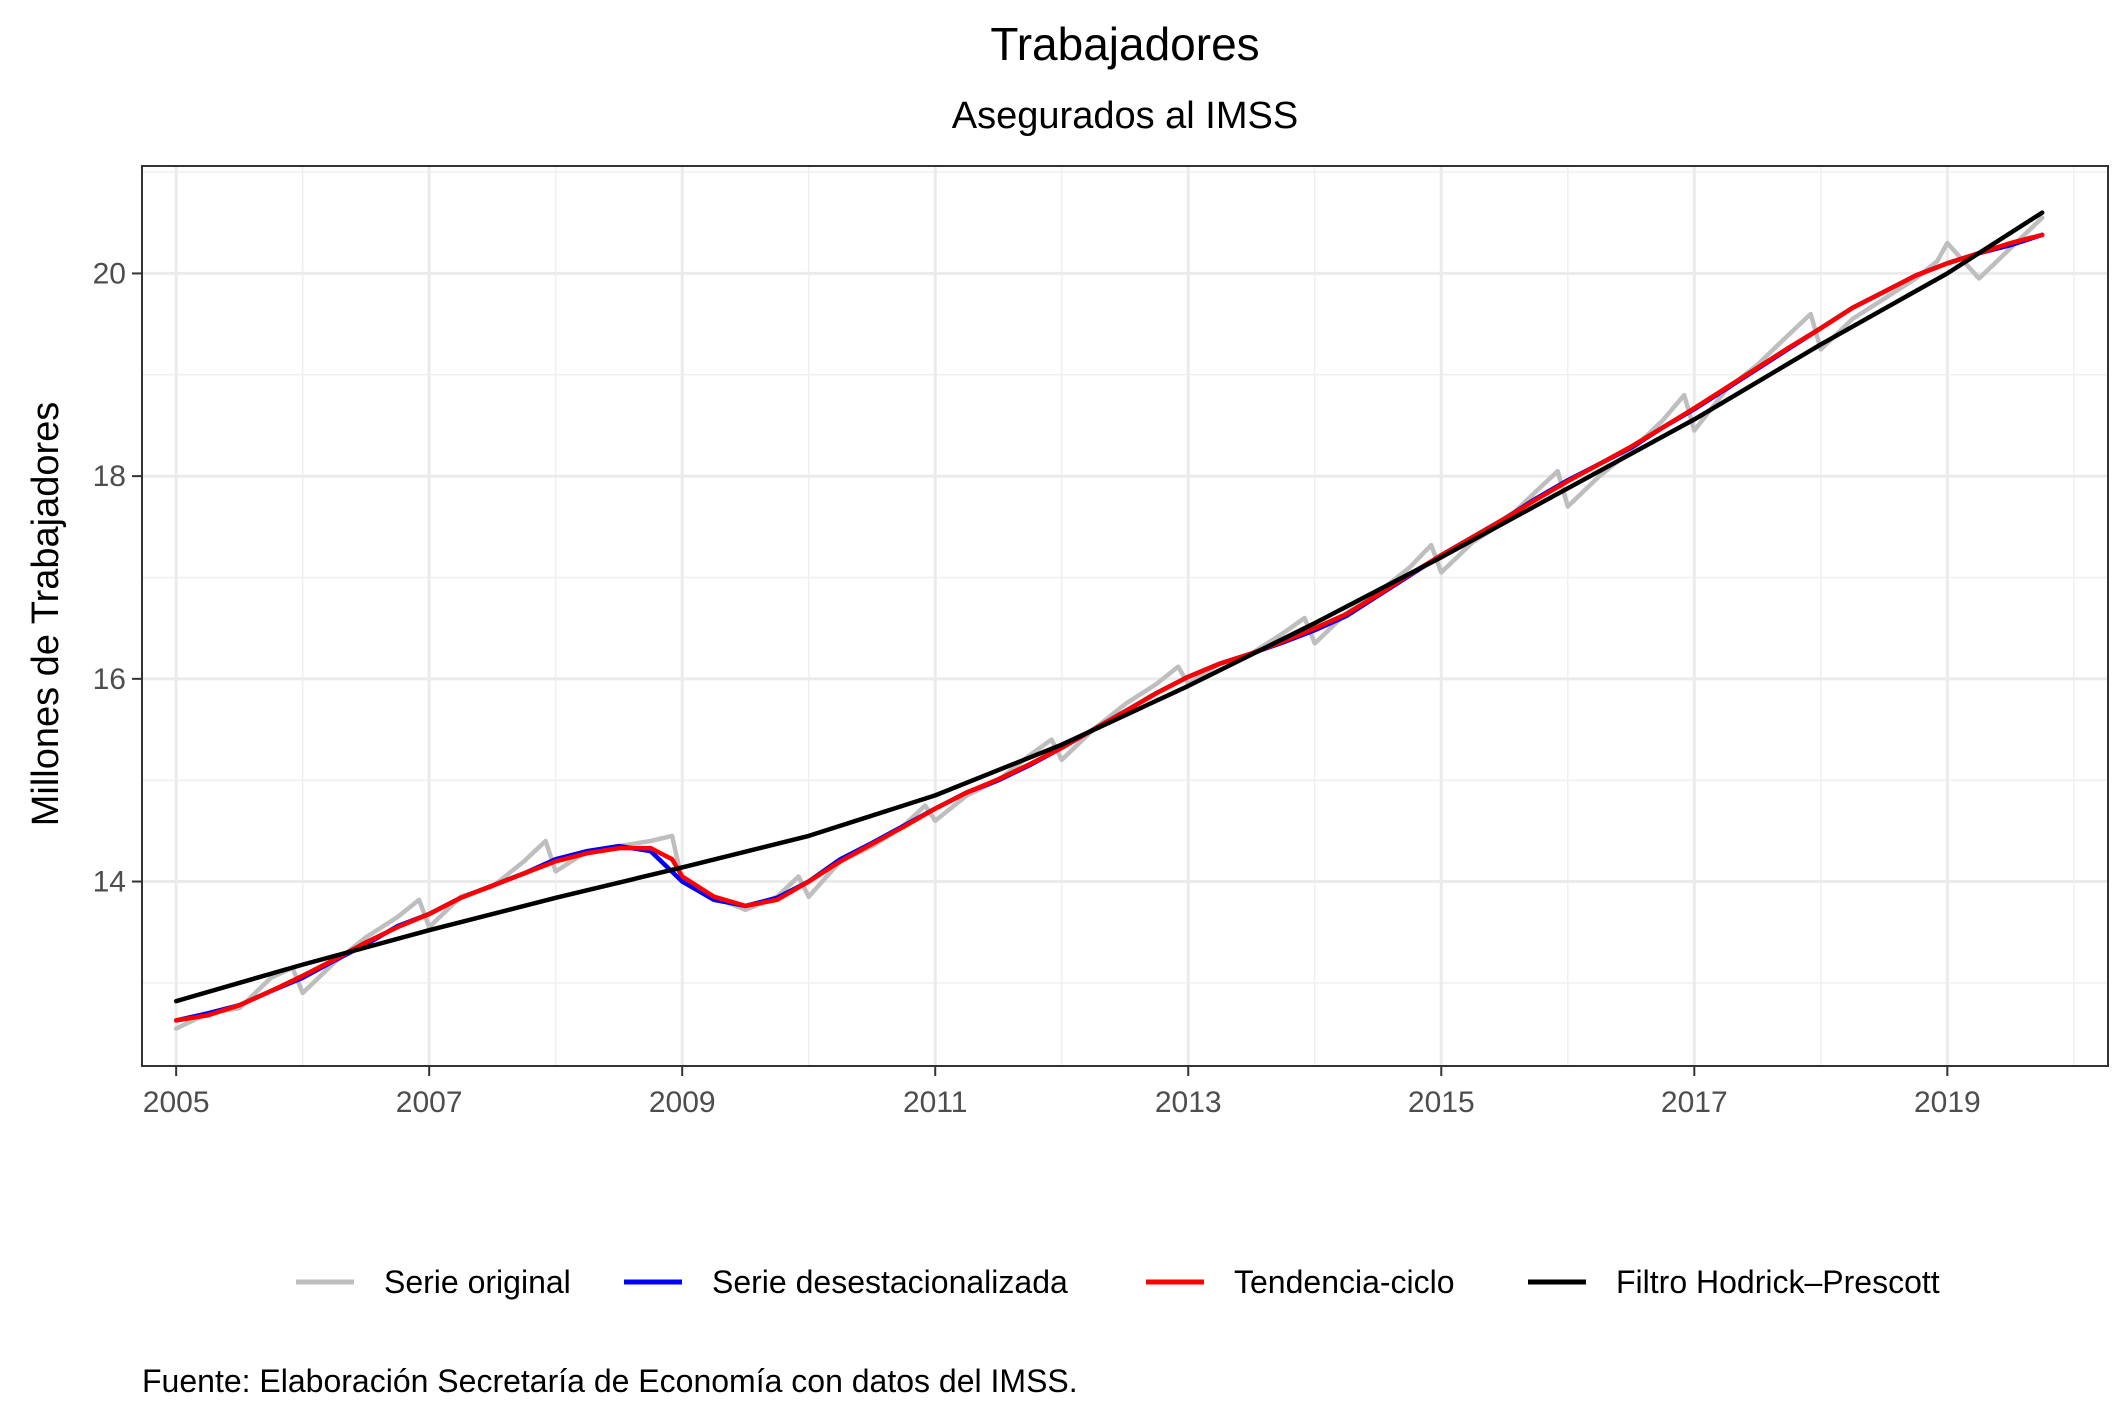 The image size is (2125, 1417). I want to click on y-tick-label: 20, so click(109, 273).